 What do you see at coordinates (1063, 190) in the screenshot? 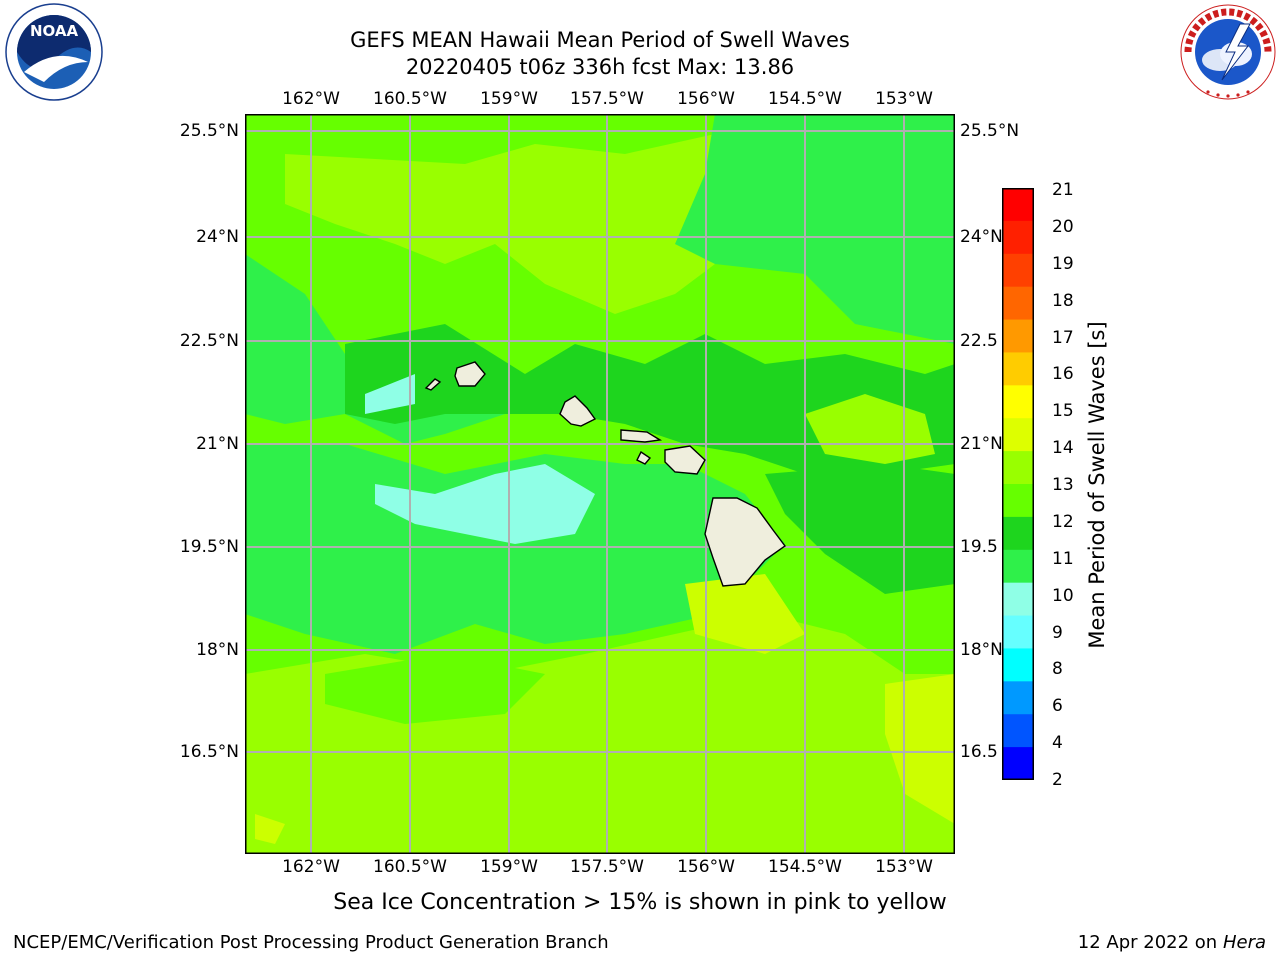
I see `colorbar-tick-label: 21` at bounding box center [1063, 190].